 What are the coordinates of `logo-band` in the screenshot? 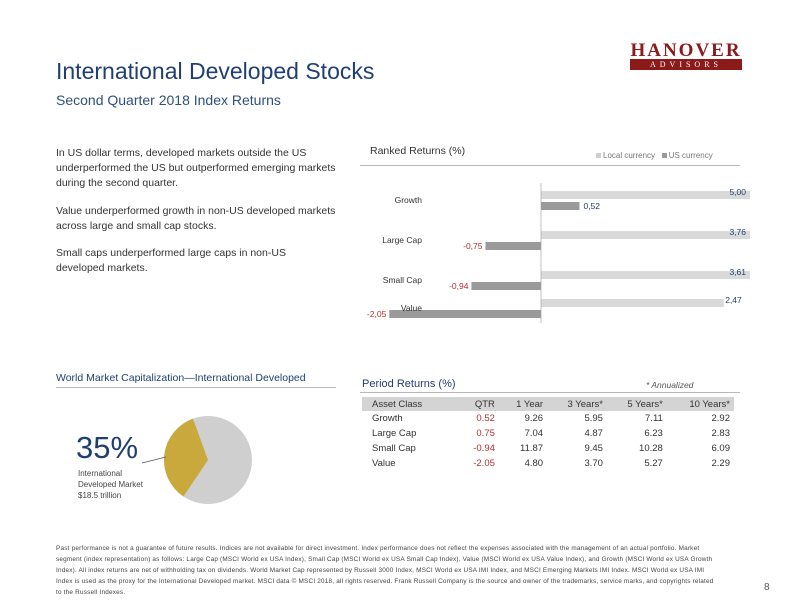 It's located at (686, 64).